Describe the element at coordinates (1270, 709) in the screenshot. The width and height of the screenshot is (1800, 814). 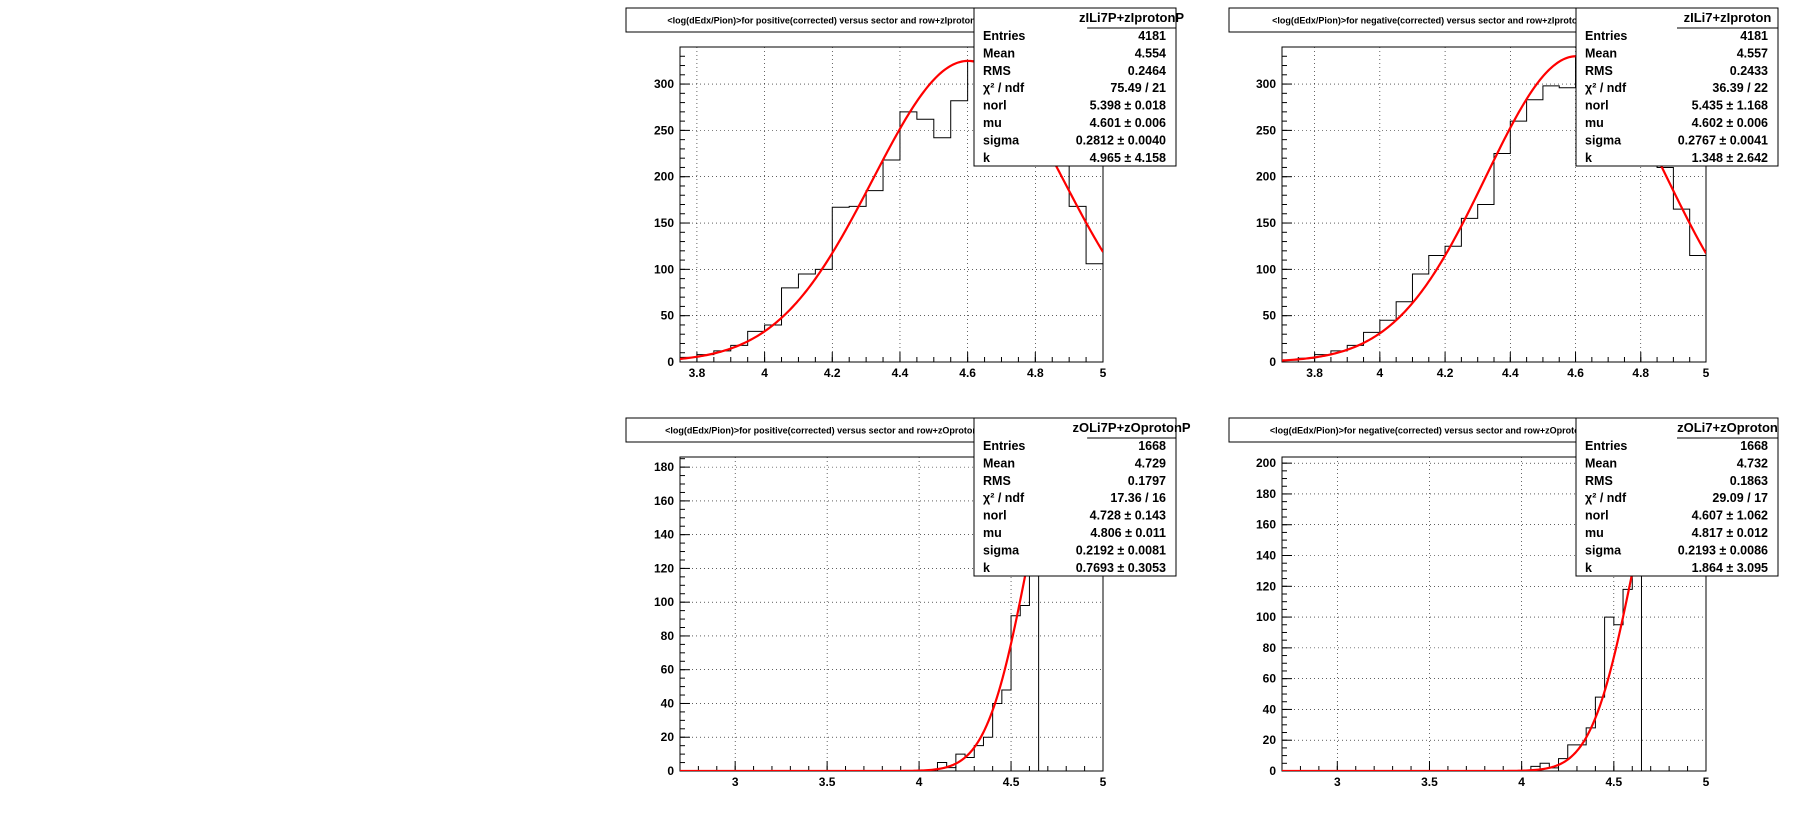
I see `y-tick-label: 40` at that location.